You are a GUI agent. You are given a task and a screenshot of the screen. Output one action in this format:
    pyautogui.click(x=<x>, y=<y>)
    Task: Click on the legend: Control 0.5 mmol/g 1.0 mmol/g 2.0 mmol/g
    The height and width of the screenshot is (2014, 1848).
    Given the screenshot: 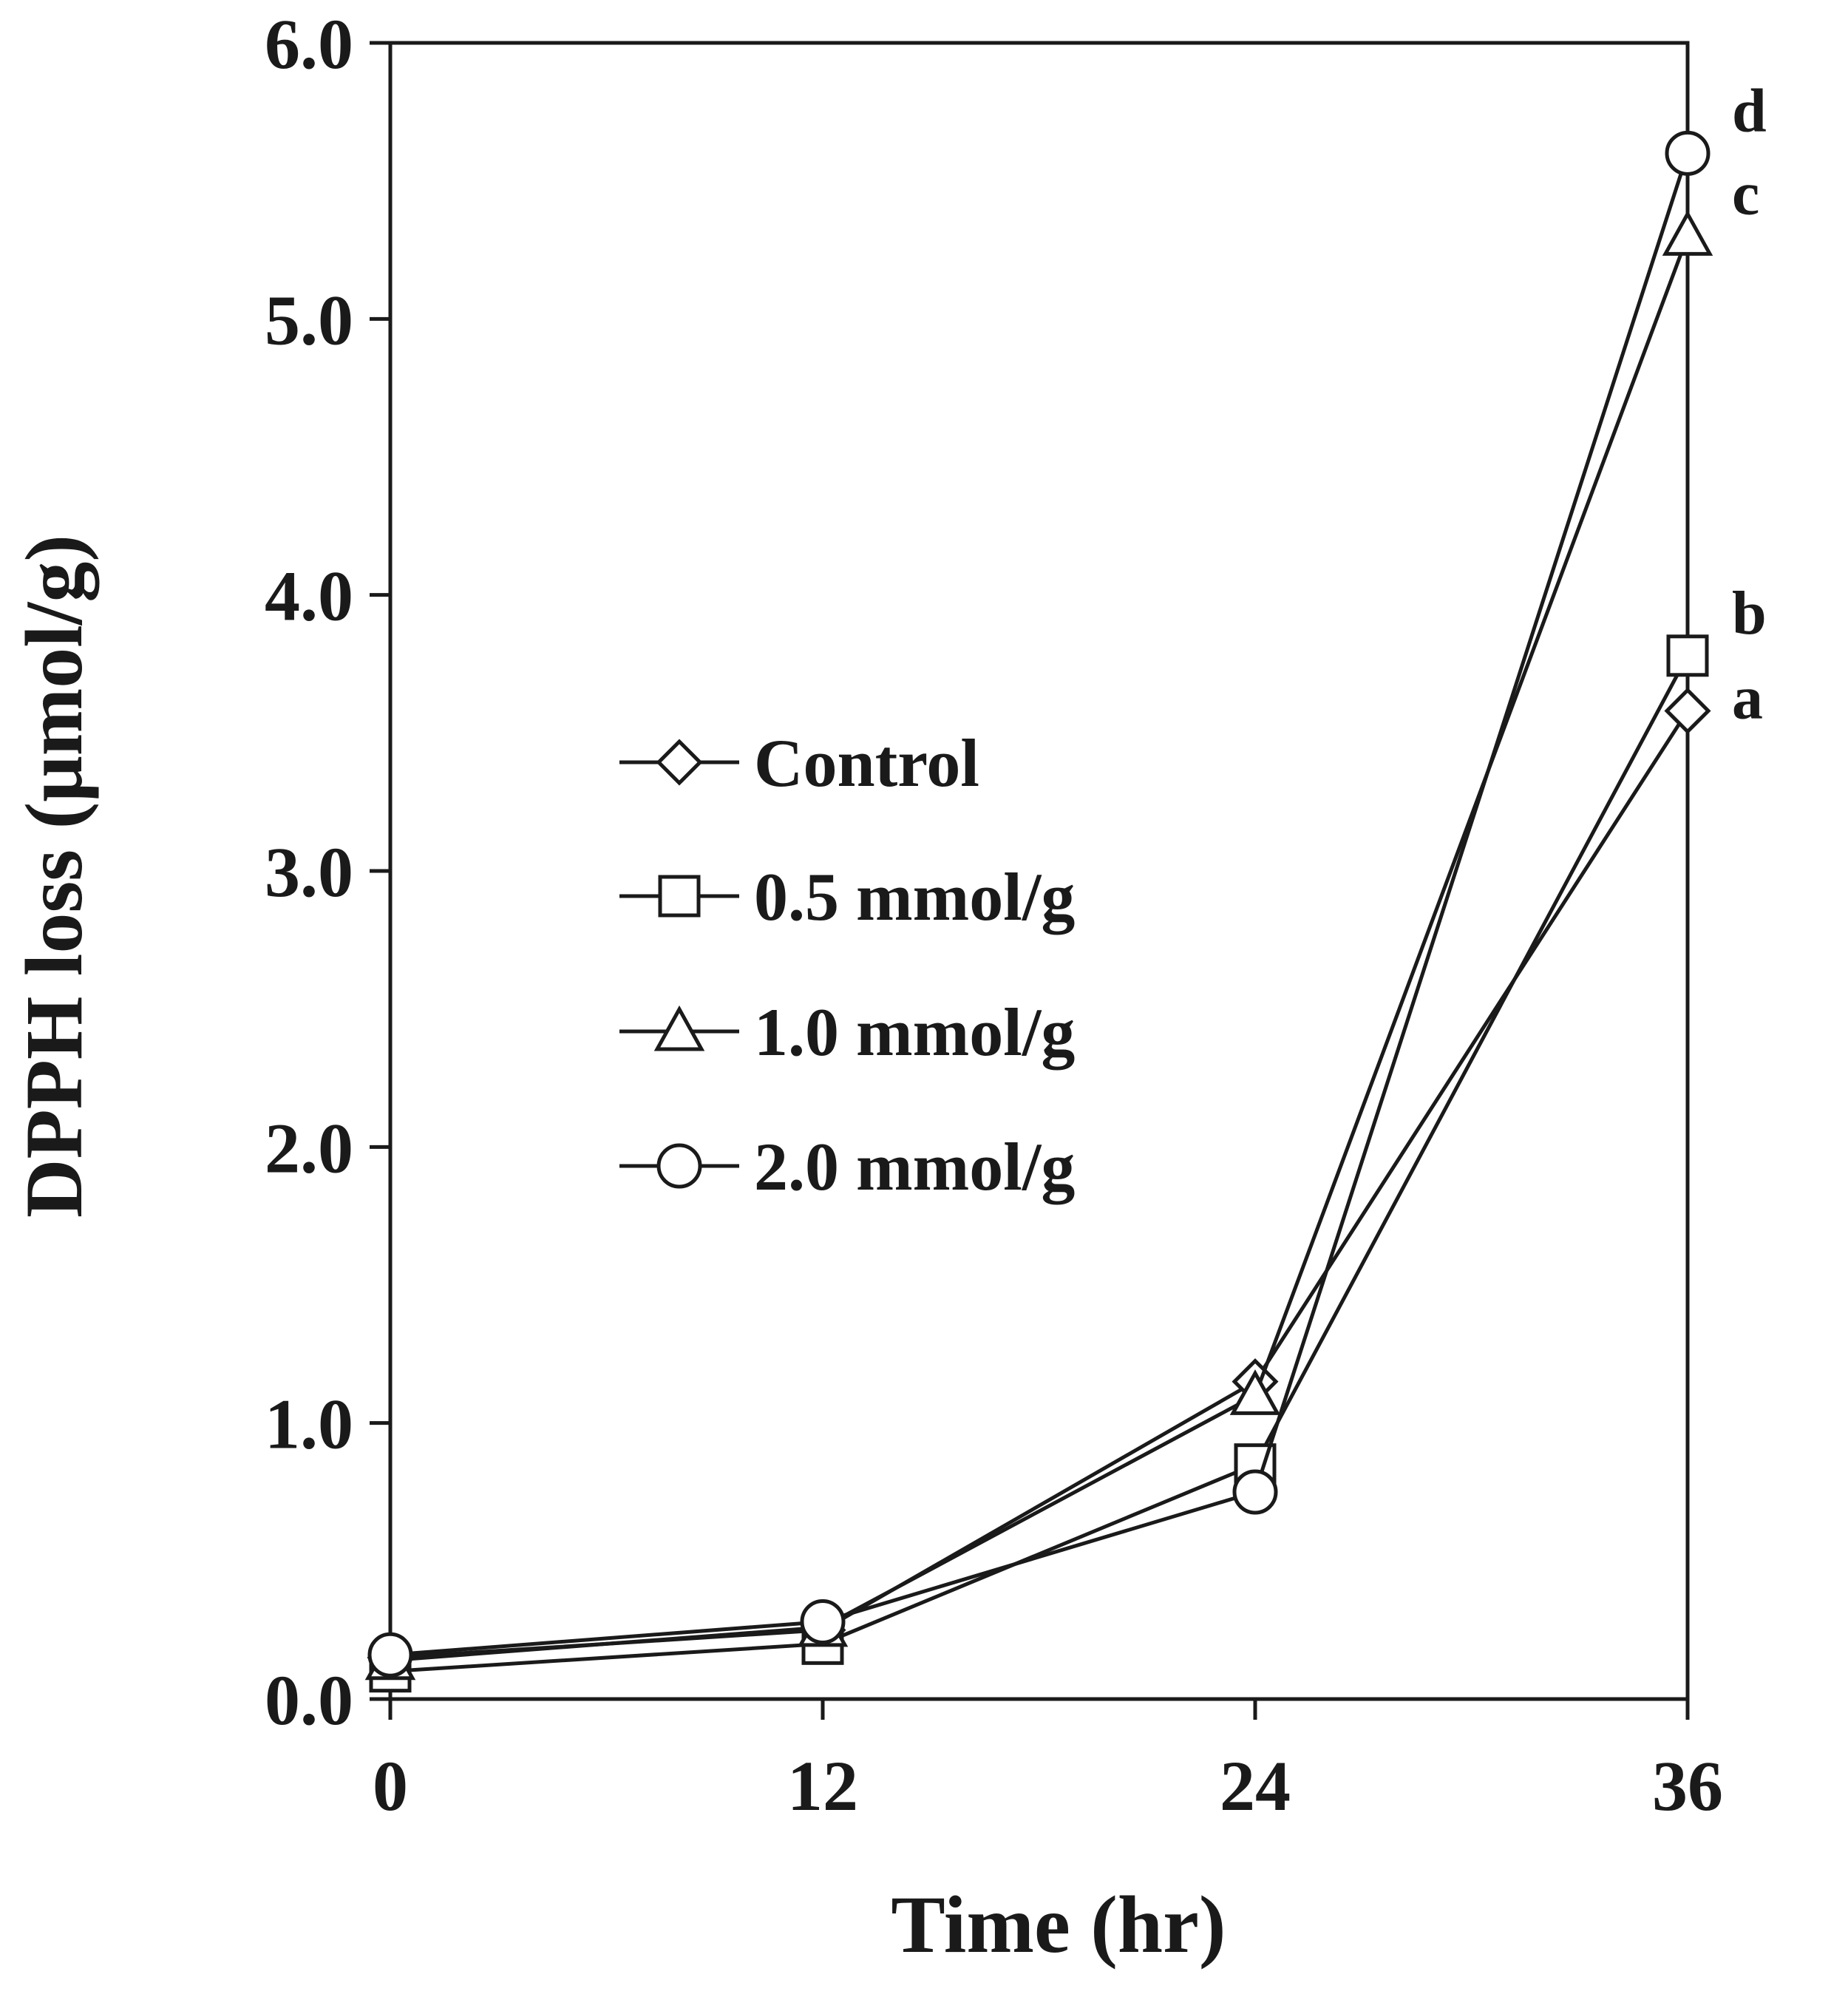 What is the action you would take?
    pyautogui.click(x=847, y=964)
    